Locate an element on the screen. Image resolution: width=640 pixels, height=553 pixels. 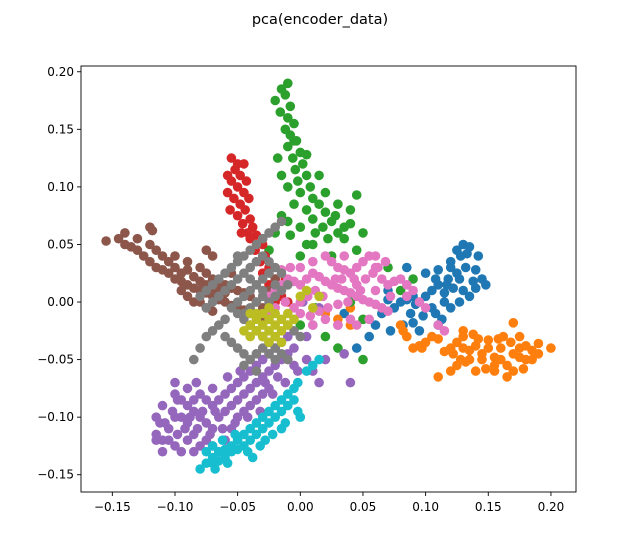
y-tick-label: −0.05 is located at coordinates (55, 360).